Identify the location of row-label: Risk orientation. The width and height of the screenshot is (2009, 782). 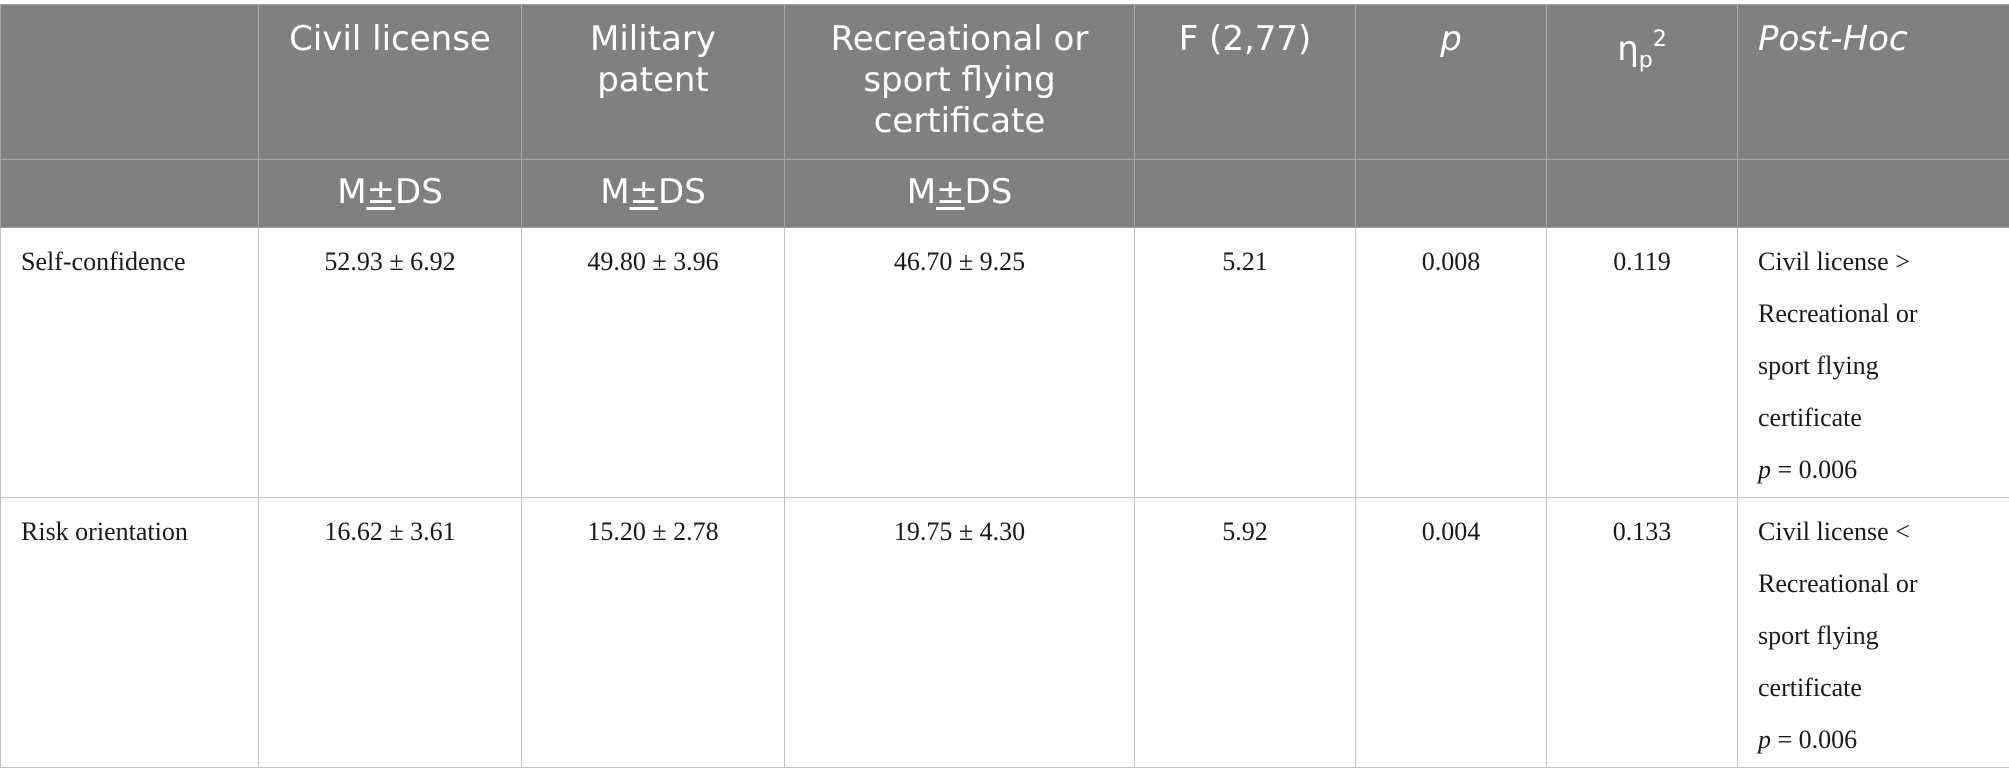
(129, 632).